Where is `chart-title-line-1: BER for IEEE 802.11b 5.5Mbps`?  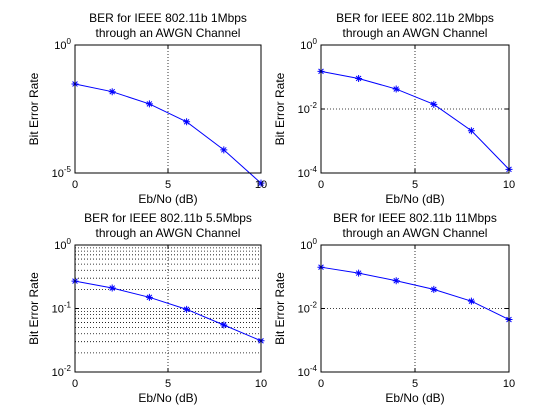
chart-title-line-1: BER for IEEE 802.11b 5.5Mbps is located at coordinates (168, 218).